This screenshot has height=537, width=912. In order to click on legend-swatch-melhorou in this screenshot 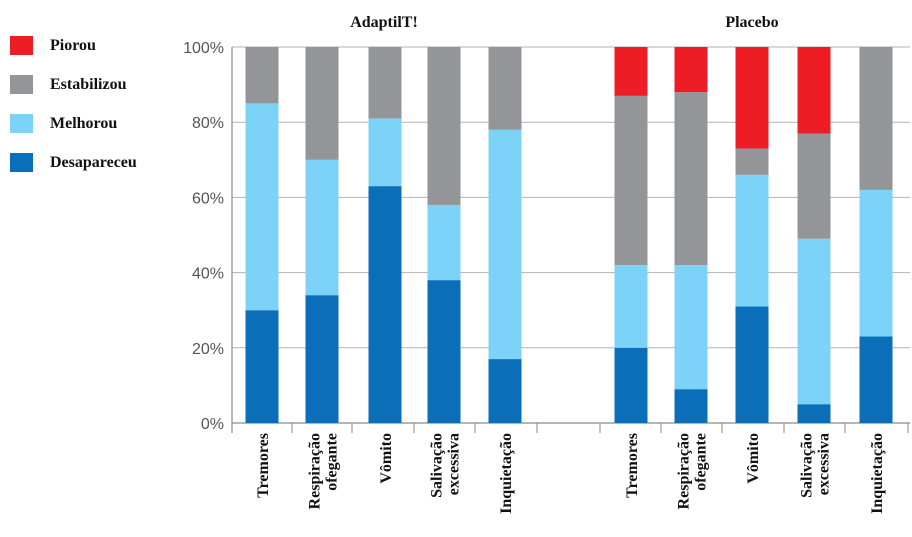, I will do `click(21, 123)`.